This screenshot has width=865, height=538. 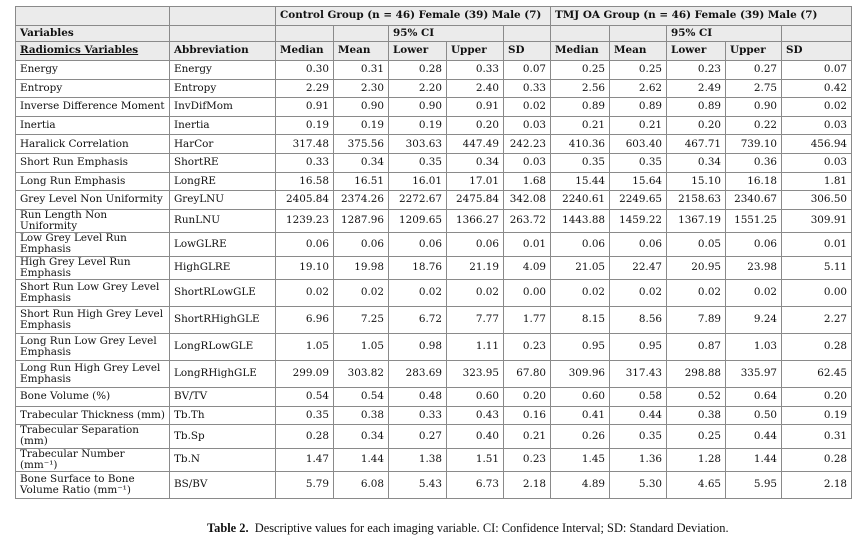 What do you see at coordinates (222, 125) in the screenshot?
I see `abbreviation-cell: Inertia` at bounding box center [222, 125].